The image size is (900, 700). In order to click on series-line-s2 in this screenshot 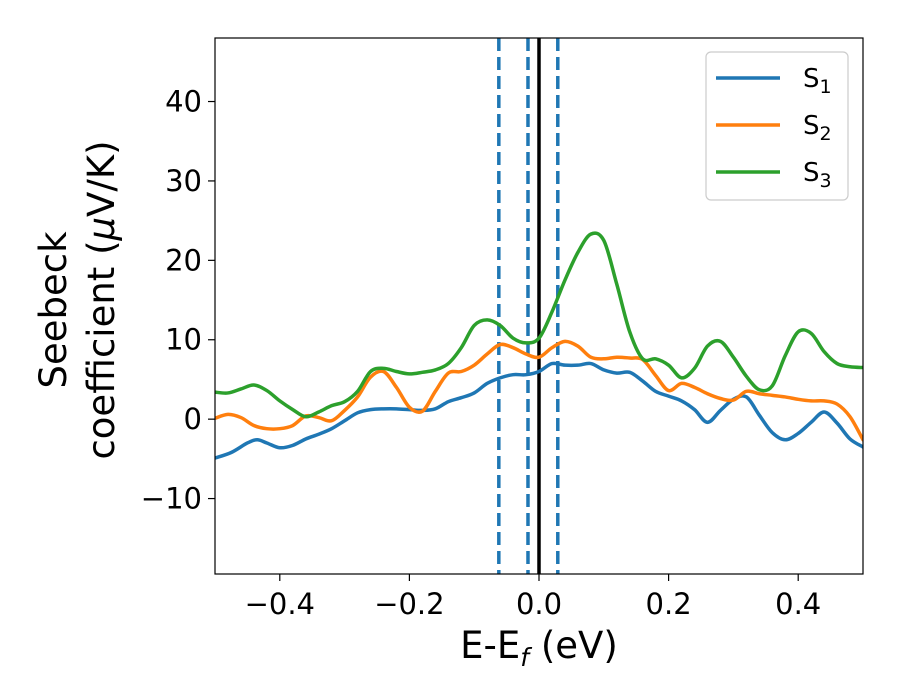, I will do `click(539, 390)`.